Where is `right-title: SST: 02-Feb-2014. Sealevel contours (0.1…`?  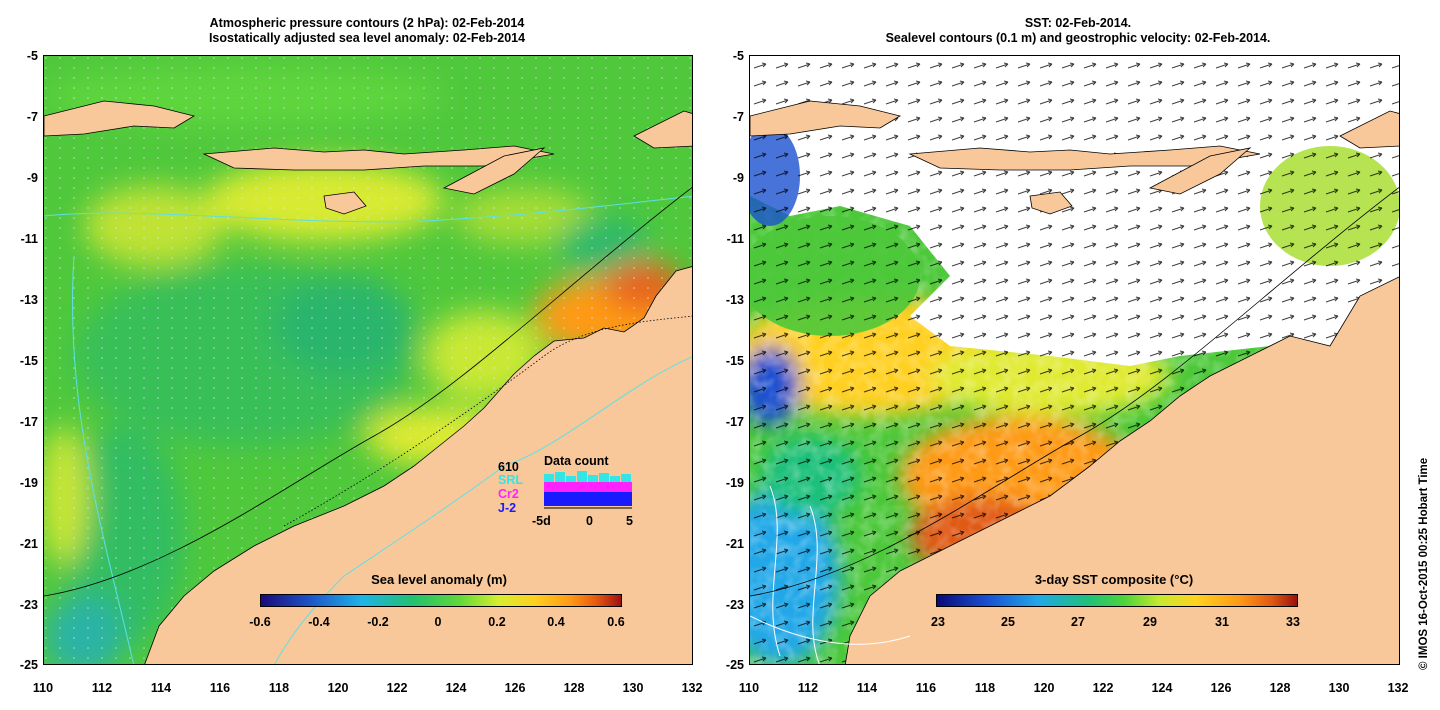
right-title: SST: 02-Feb-2014. Sealevel contours (0.1… is located at coordinates (1078, 31).